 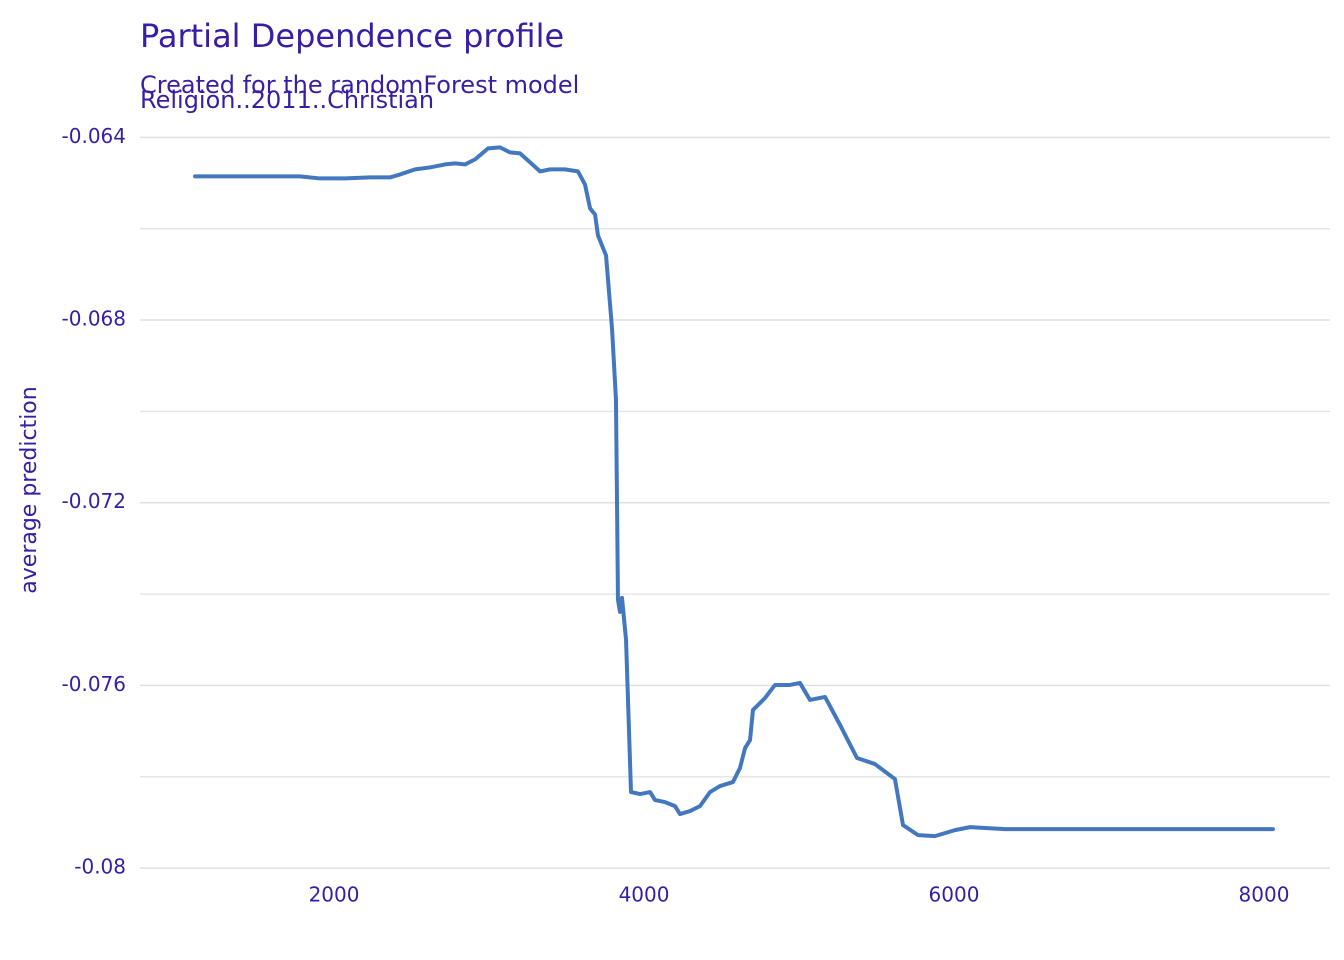 I want to click on y-tick-label: -0.076, so click(x=94, y=684).